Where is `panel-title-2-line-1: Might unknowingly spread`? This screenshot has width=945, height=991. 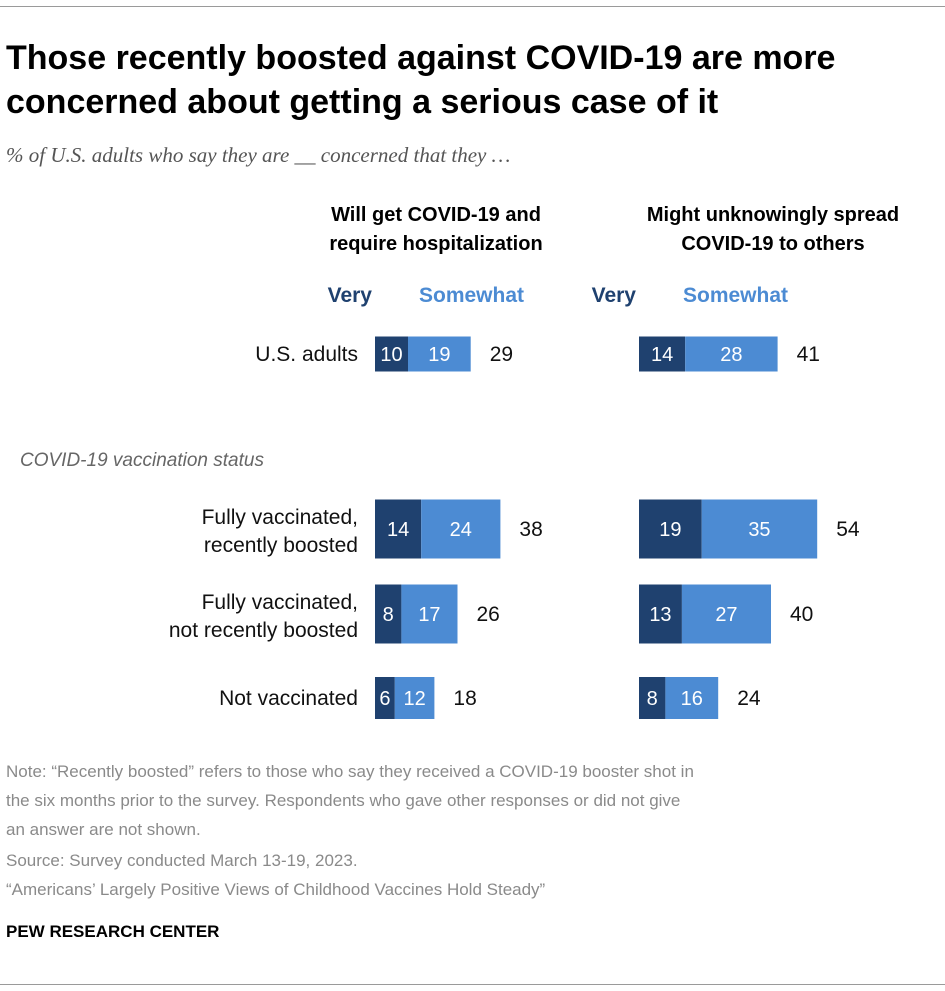
panel-title-2-line-1: Might unknowingly spread is located at coordinates (773, 215).